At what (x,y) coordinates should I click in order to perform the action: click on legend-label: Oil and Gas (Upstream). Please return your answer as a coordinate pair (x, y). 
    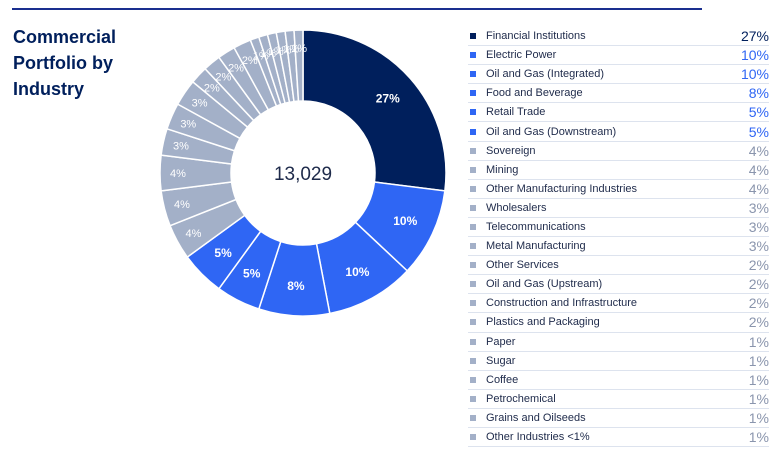
    Looking at the image, I should click on (544, 284).